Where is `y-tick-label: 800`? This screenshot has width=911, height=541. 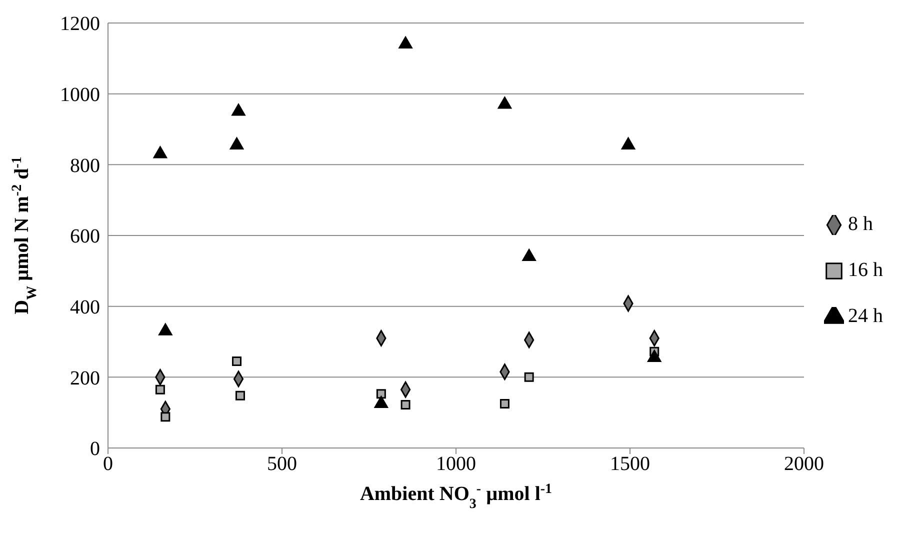 y-tick-label: 800 is located at coordinates (85, 165).